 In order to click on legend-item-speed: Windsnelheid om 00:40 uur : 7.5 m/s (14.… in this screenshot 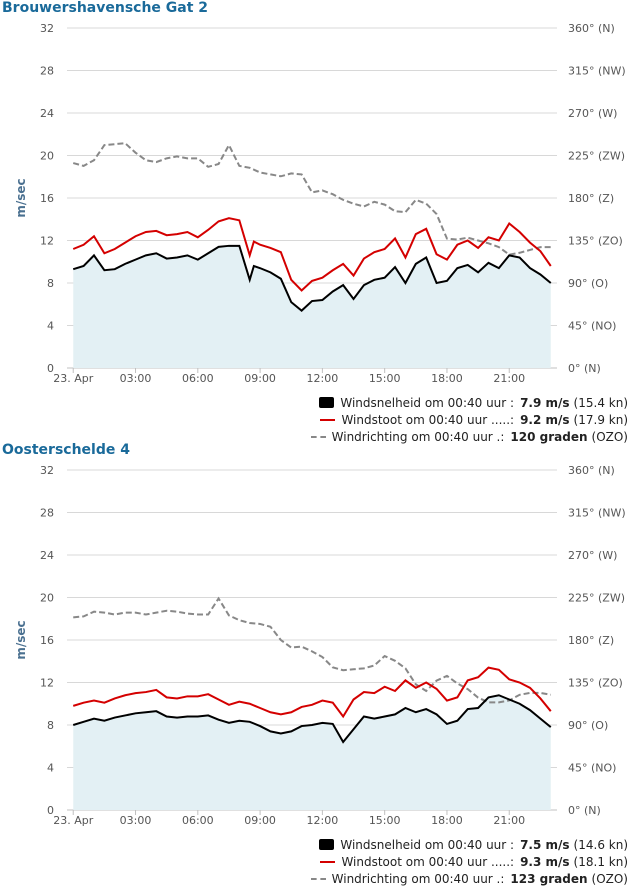, I will do `click(469, 844)`.